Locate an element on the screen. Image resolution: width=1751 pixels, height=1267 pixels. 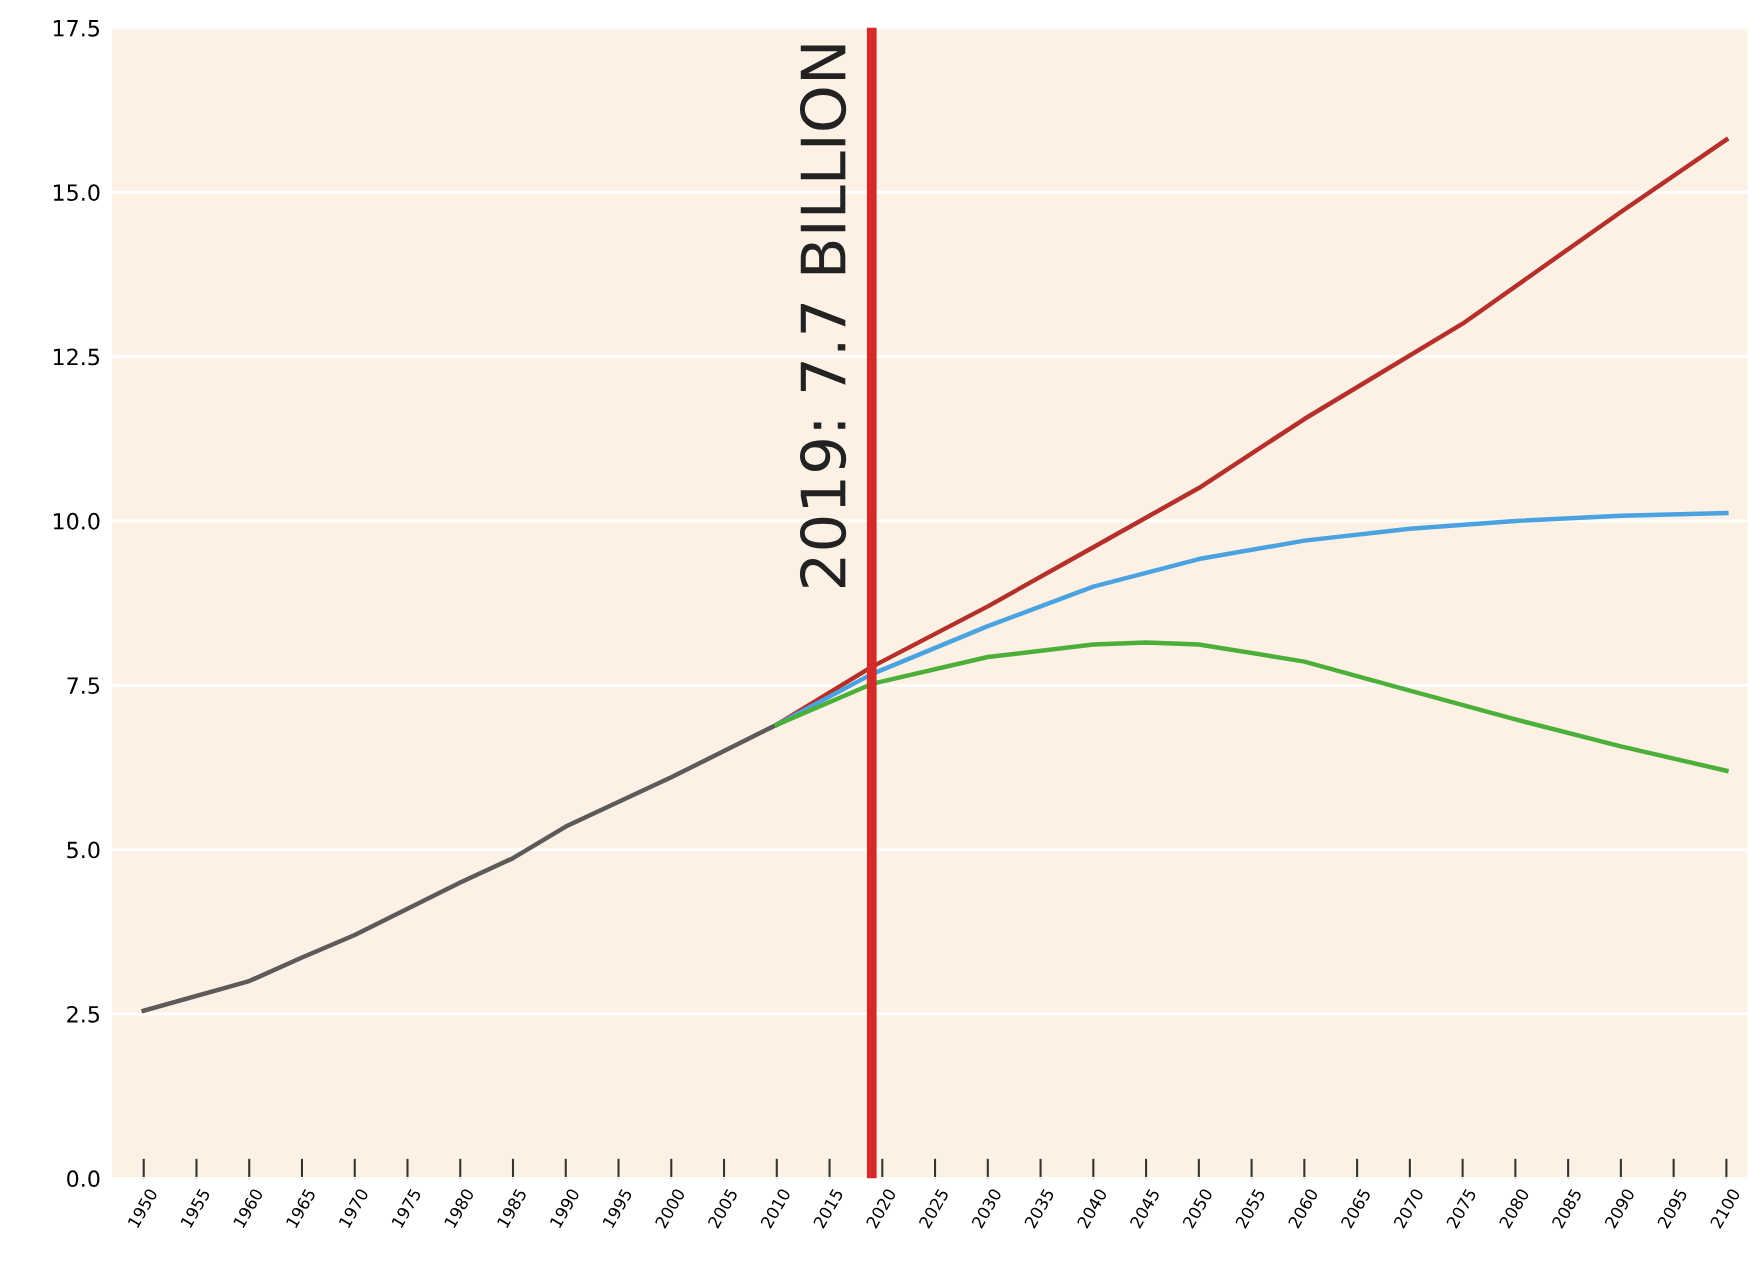
line-series is located at coordinates (1251, 706).